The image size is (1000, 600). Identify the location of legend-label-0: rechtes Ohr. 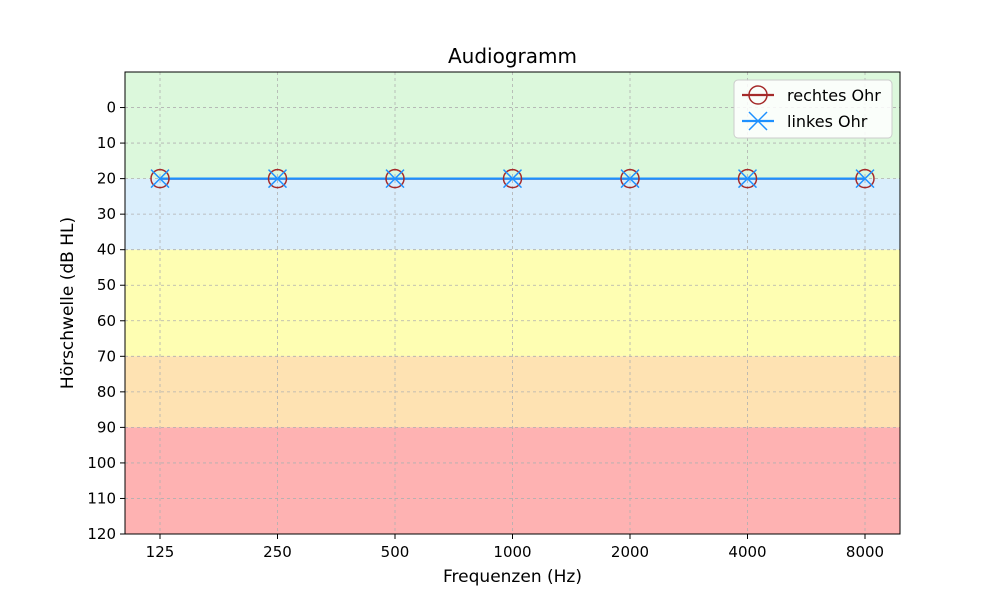
(834, 95).